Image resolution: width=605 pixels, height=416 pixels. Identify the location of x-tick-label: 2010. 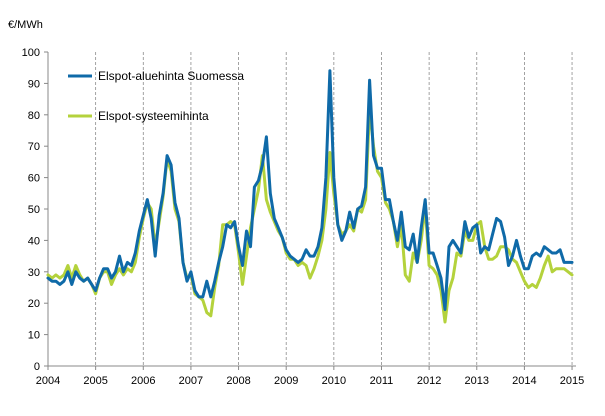
(334, 381).